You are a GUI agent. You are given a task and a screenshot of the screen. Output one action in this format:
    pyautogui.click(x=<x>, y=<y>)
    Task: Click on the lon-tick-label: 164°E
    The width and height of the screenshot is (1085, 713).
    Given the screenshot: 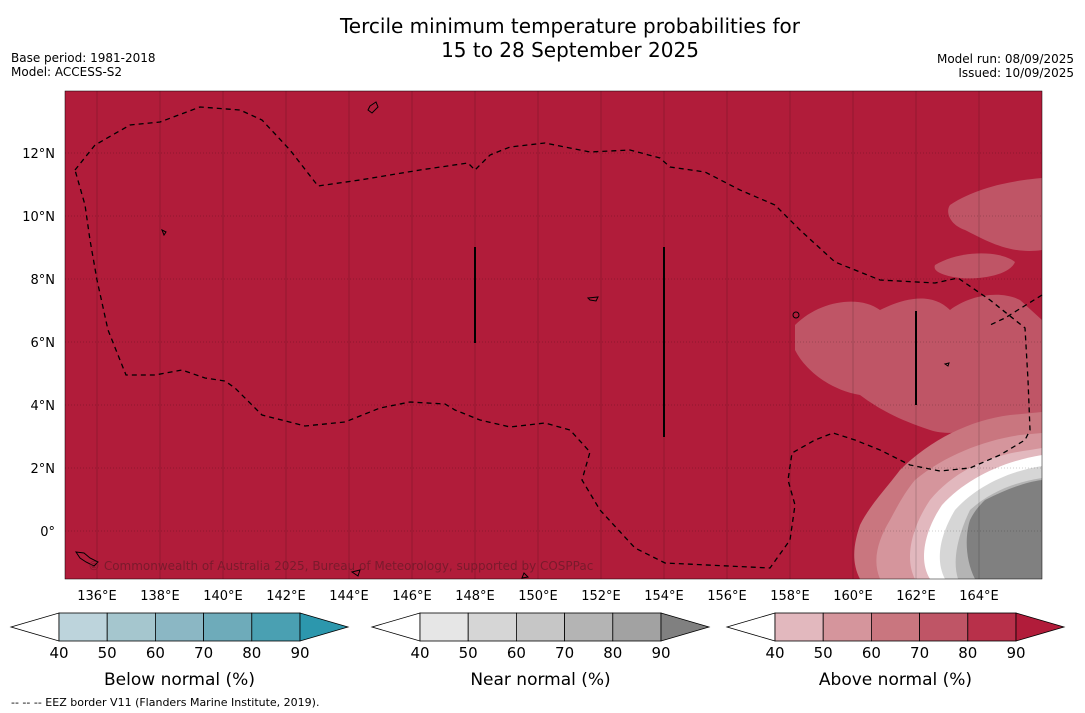 What is the action you would take?
    pyautogui.click(x=979, y=596)
    